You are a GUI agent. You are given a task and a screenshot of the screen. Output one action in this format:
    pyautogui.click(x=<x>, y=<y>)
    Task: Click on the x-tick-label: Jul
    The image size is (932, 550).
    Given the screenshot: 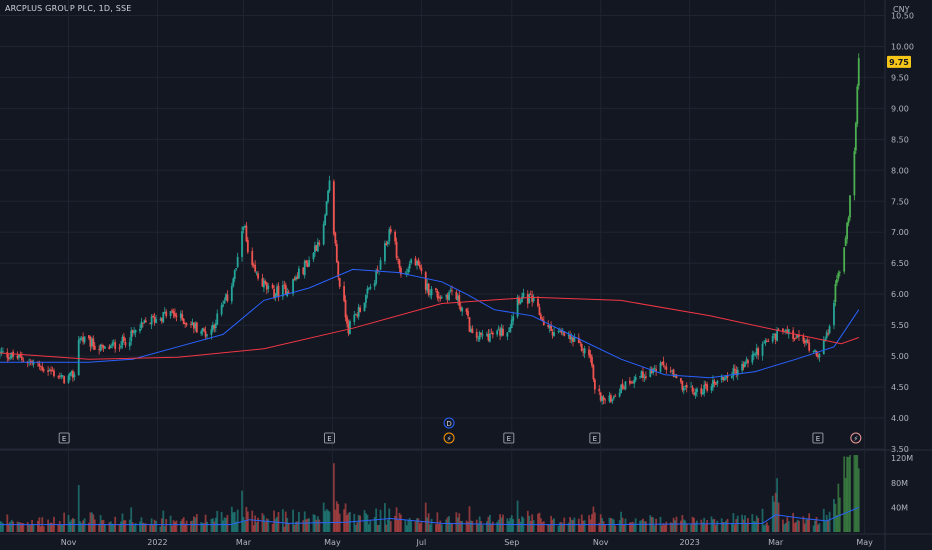 What is the action you would take?
    pyautogui.click(x=421, y=542)
    